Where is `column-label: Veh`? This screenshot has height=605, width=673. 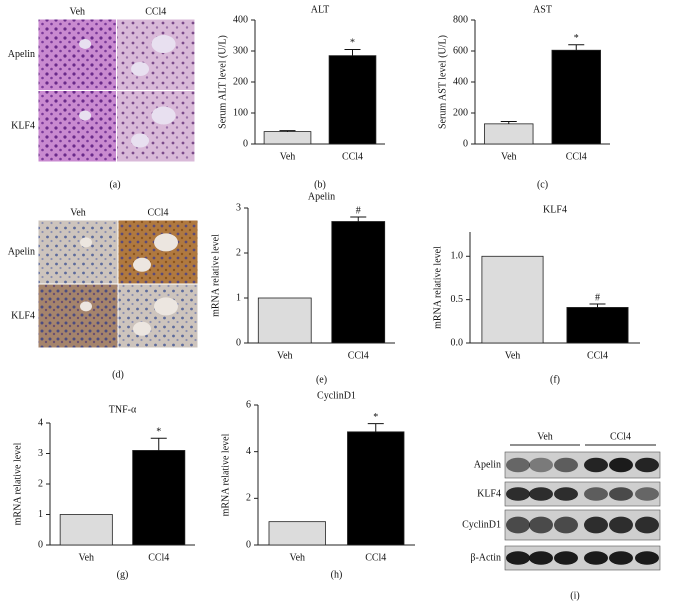 column-label: Veh is located at coordinates (78, 212).